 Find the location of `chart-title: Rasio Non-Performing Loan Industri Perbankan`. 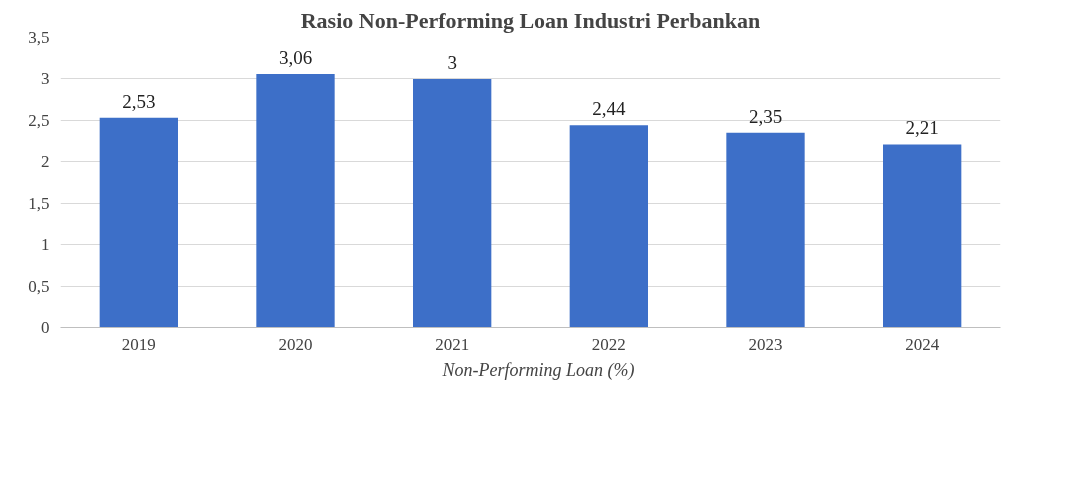

chart-title: Rasio Non-Performing Loan Industri Perbankan is located at coordinates (530, 20).